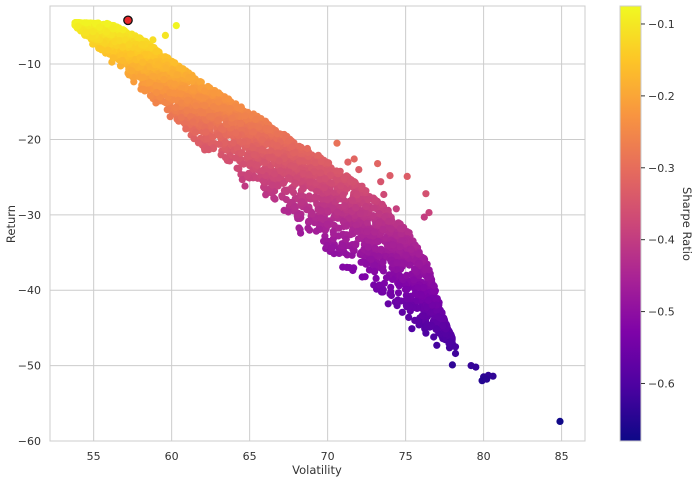 Image resolution: width=692 pixels, height=482 pixels. I want to click on x-tick-label: 70, so click(328, 456).